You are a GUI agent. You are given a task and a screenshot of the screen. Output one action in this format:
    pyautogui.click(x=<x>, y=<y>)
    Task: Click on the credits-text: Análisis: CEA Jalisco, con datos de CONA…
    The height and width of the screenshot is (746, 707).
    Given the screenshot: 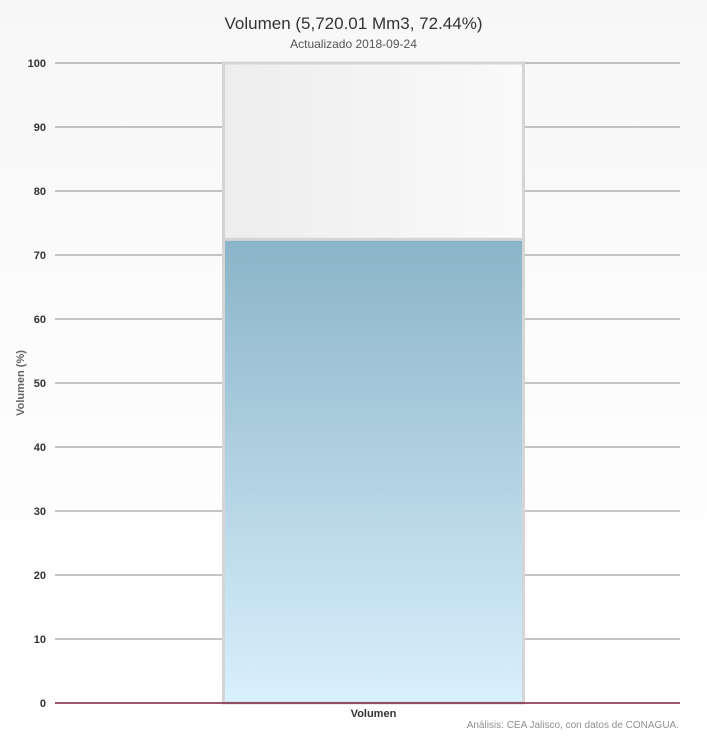 What is the action you would take?
    pyautogui.click(x=572, y=725)
    